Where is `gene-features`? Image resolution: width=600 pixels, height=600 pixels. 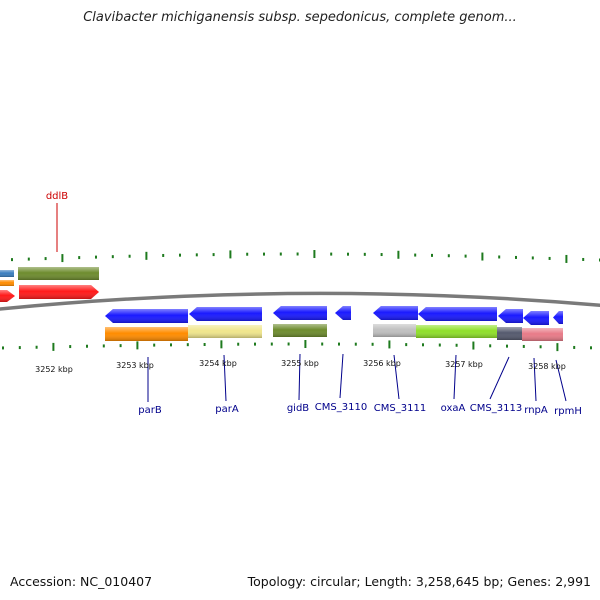 gene-features is located at coordinates (281, 304).